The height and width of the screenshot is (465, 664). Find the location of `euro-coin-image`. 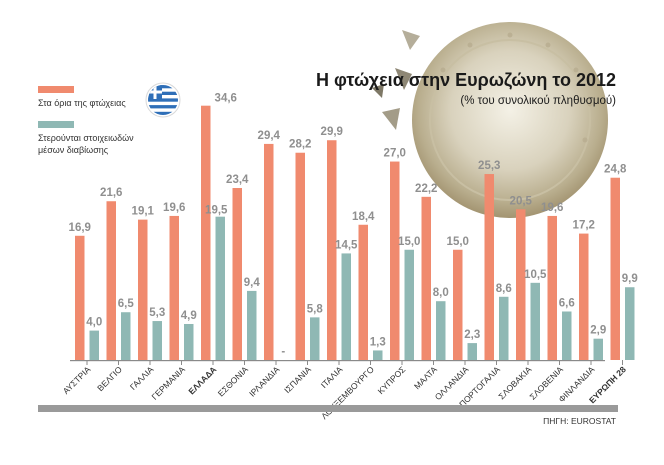

euro-coin-image is located at coordinates (490, 120).